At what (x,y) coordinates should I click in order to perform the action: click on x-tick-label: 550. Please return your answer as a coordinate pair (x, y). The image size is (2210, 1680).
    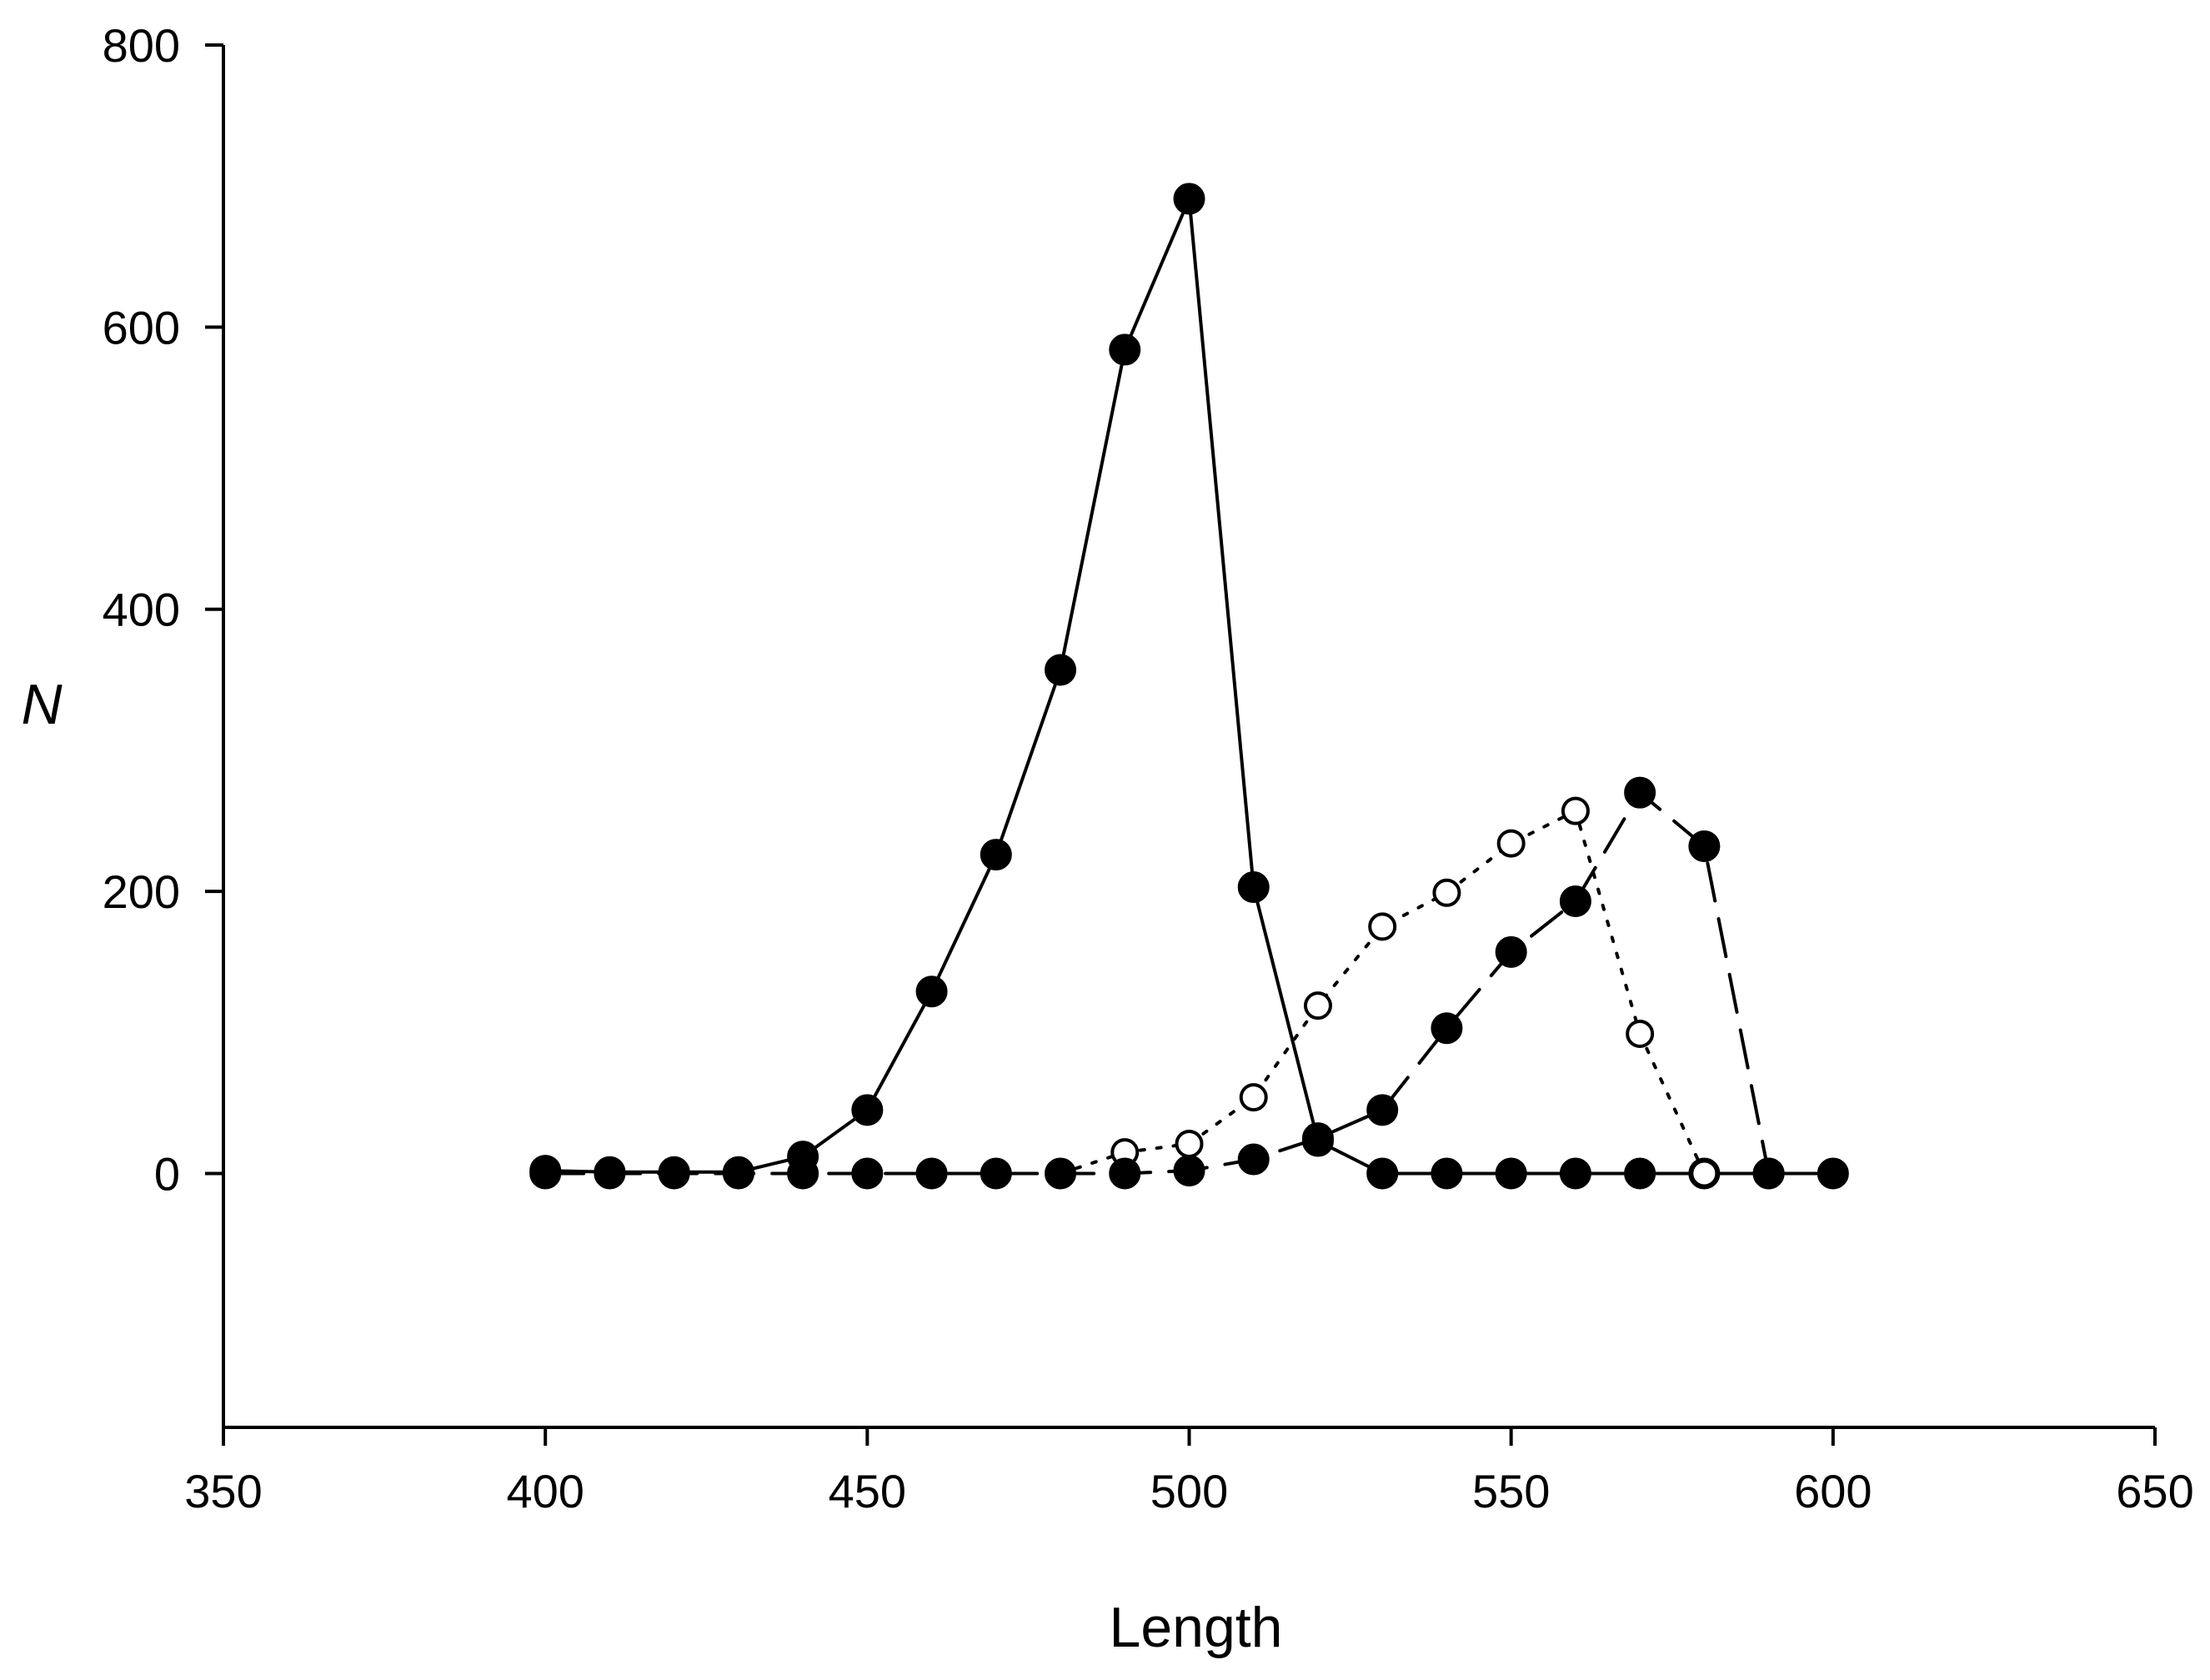
    Looking at the image, I should click on (1511, 1491).